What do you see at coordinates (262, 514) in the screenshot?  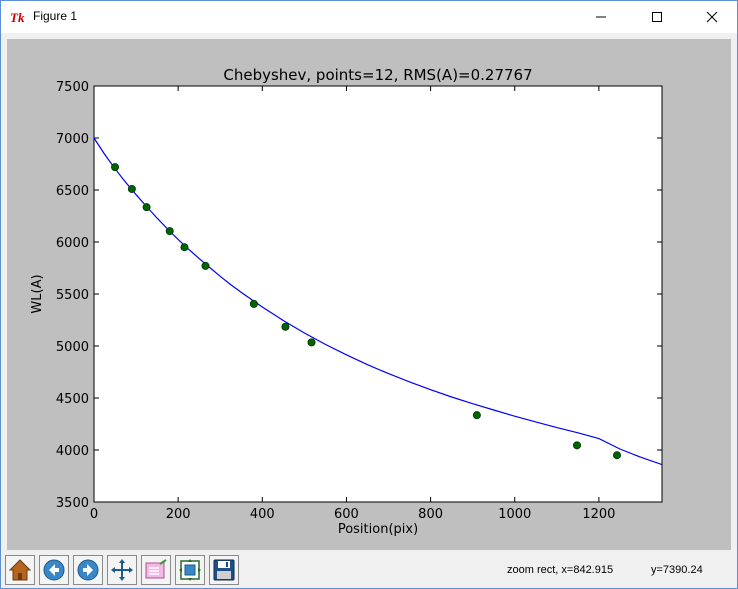 I see `x-tick-label: 400` at bounding box center [262, 514].